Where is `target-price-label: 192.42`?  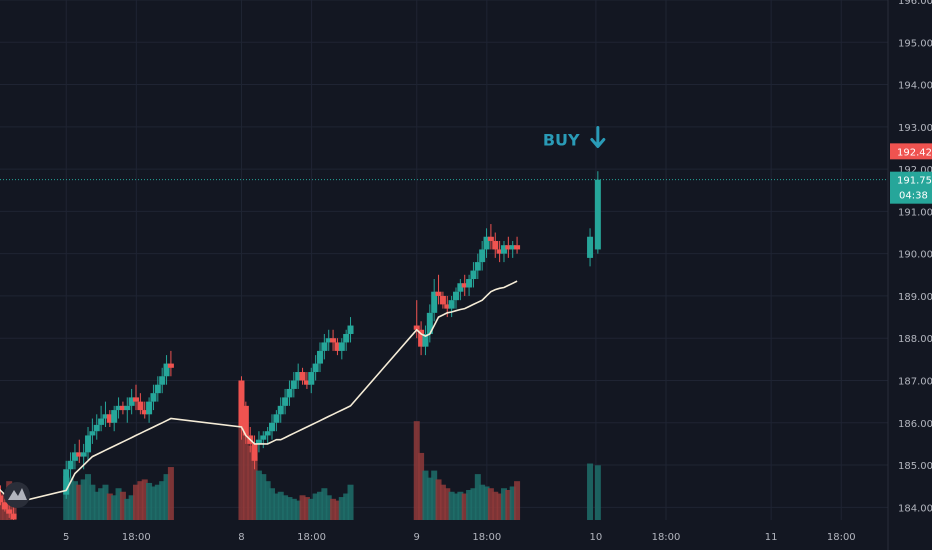
target-price-label: 192.42 is located at coordinates (914, 152).